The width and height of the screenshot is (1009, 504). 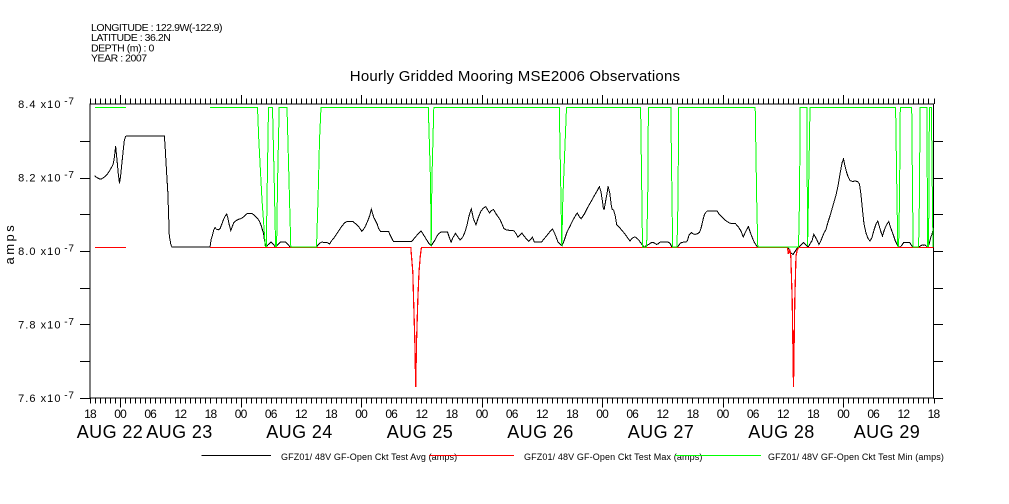 I want to click on svg-text: AUG 25, so click(x=420, y=432).